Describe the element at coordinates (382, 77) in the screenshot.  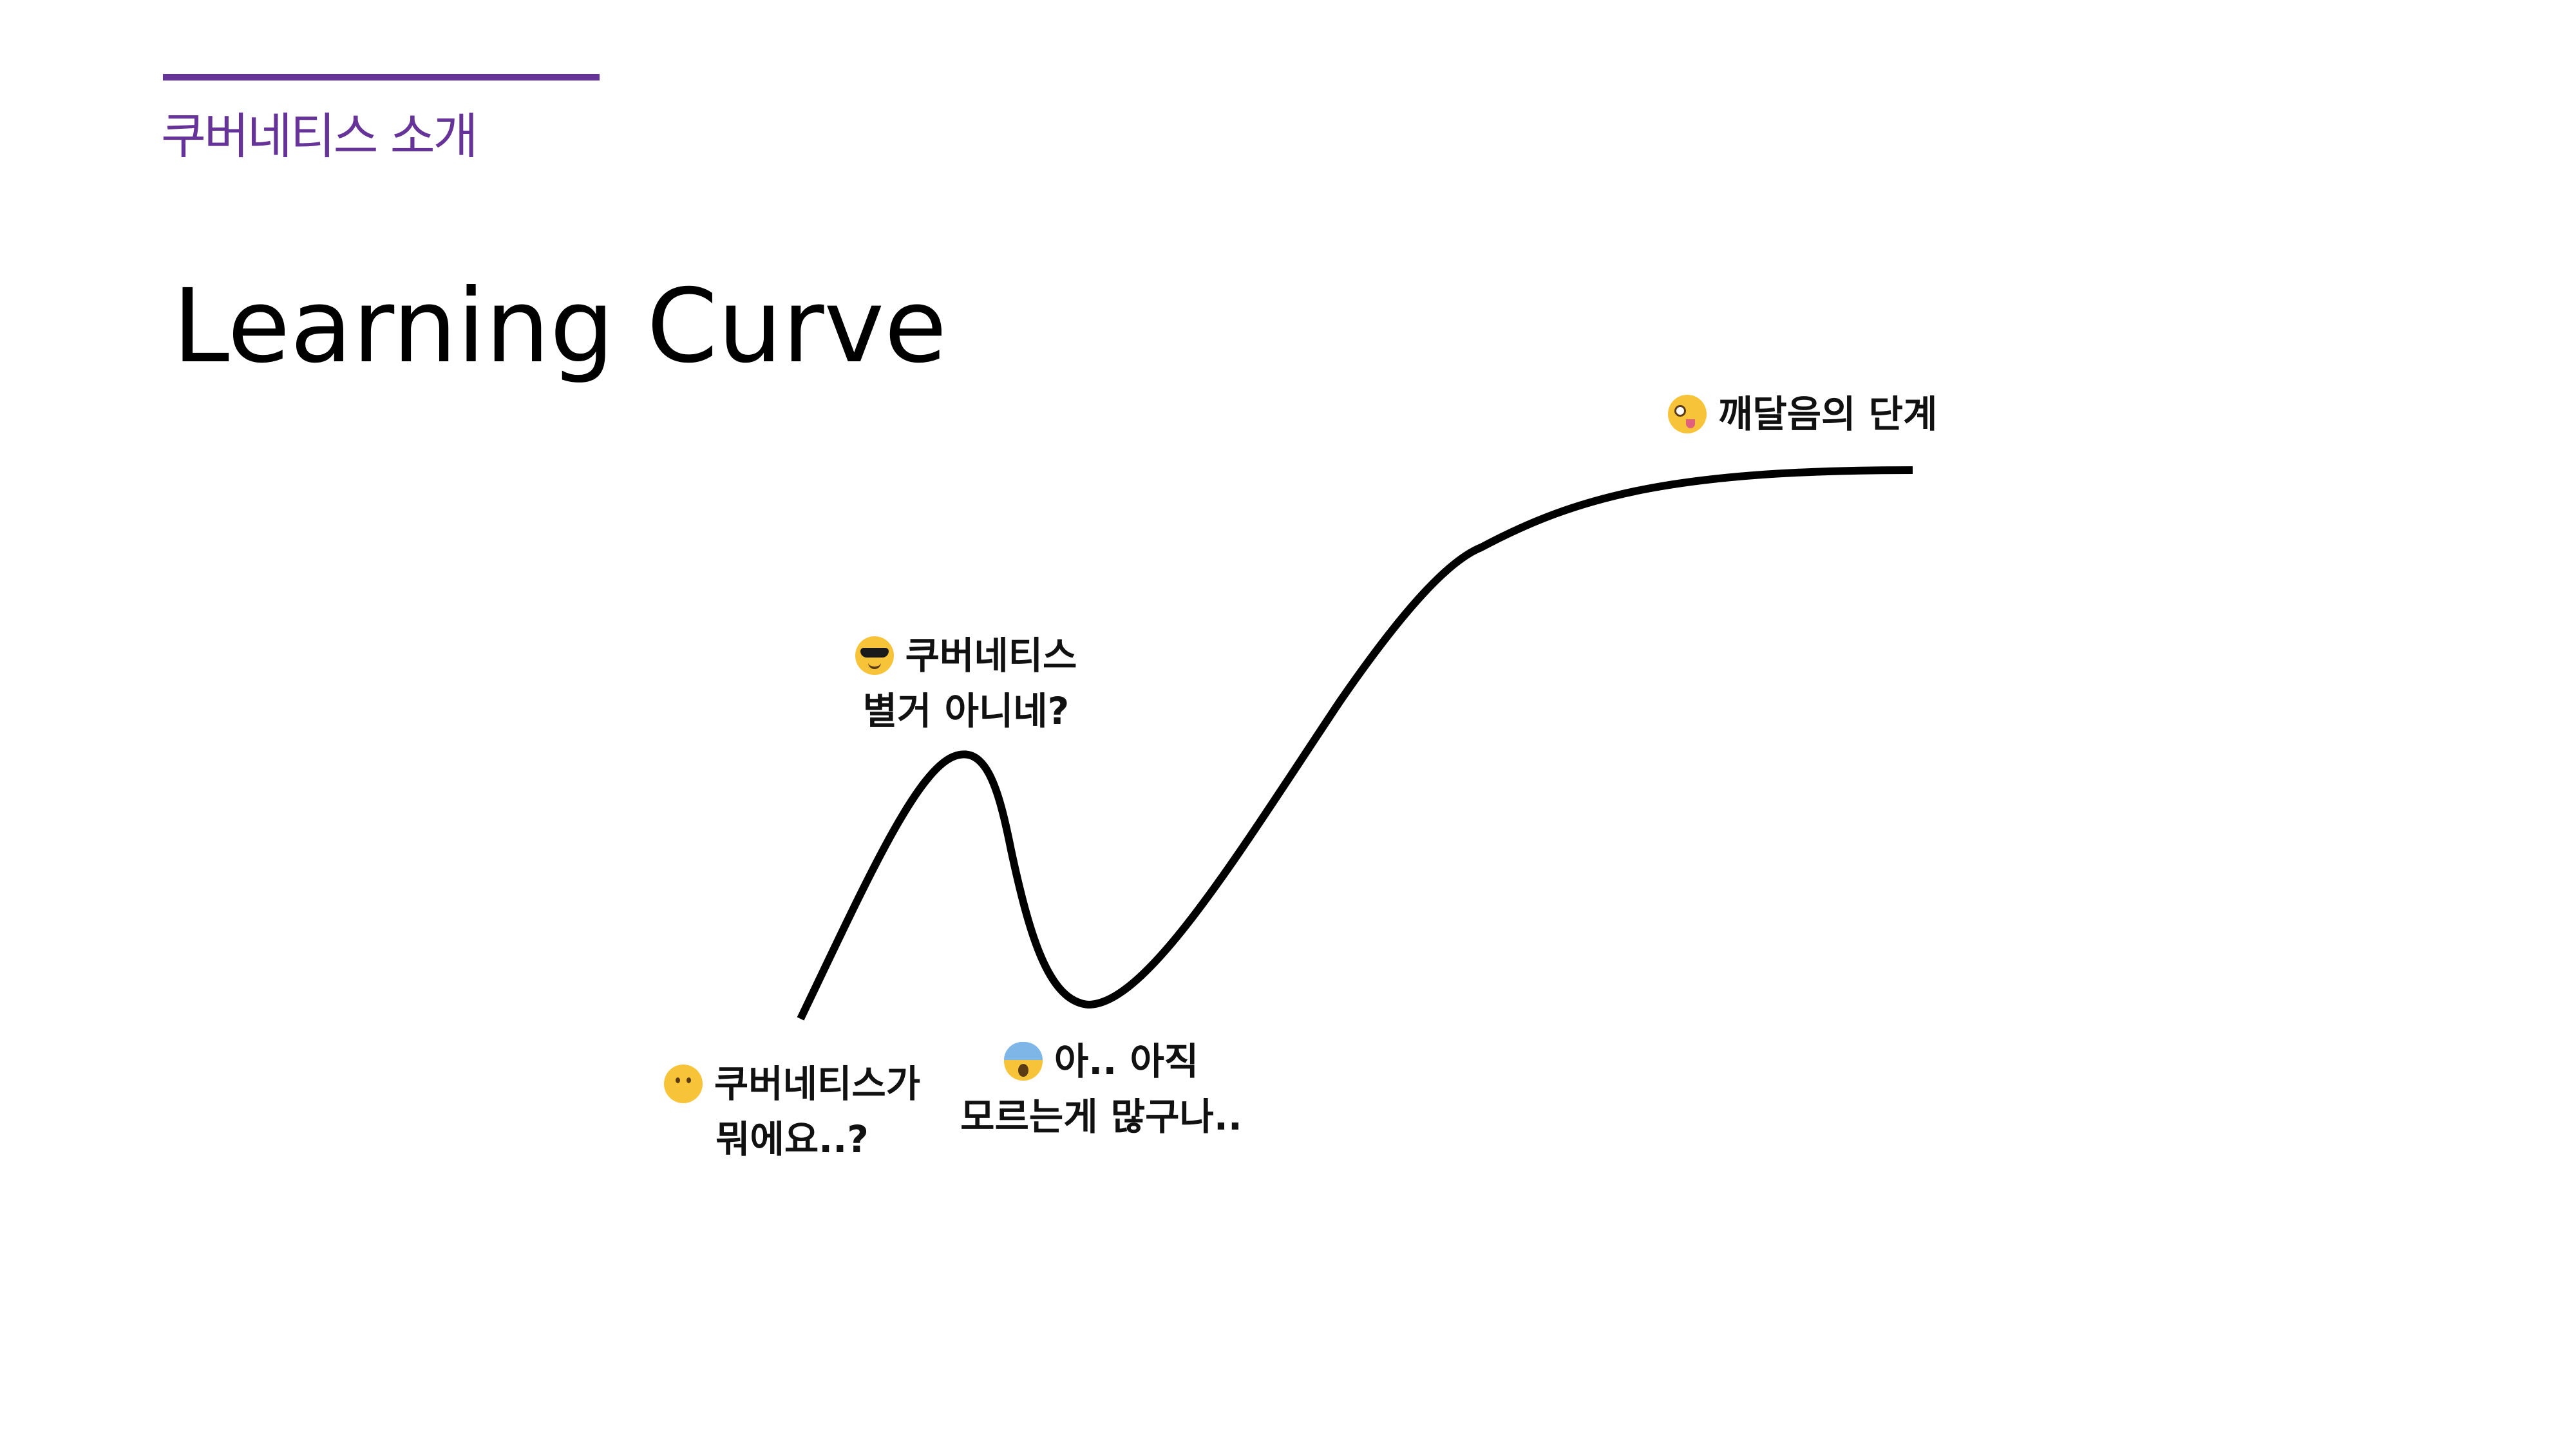
I see `section-accent-line` at that location.